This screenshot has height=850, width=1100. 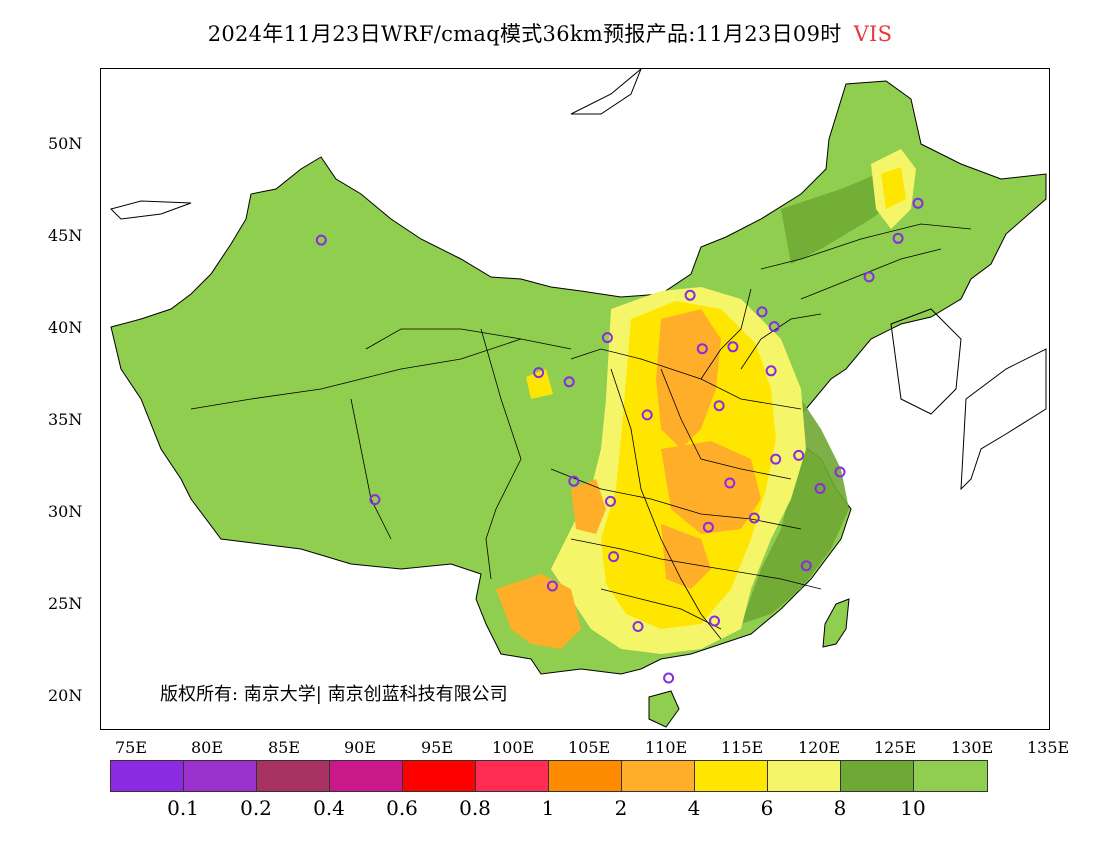 I want to click on copyright-text: 版权所有: 南京大学| 南京创蓝科技有限公司, so click(x=334, y=694).